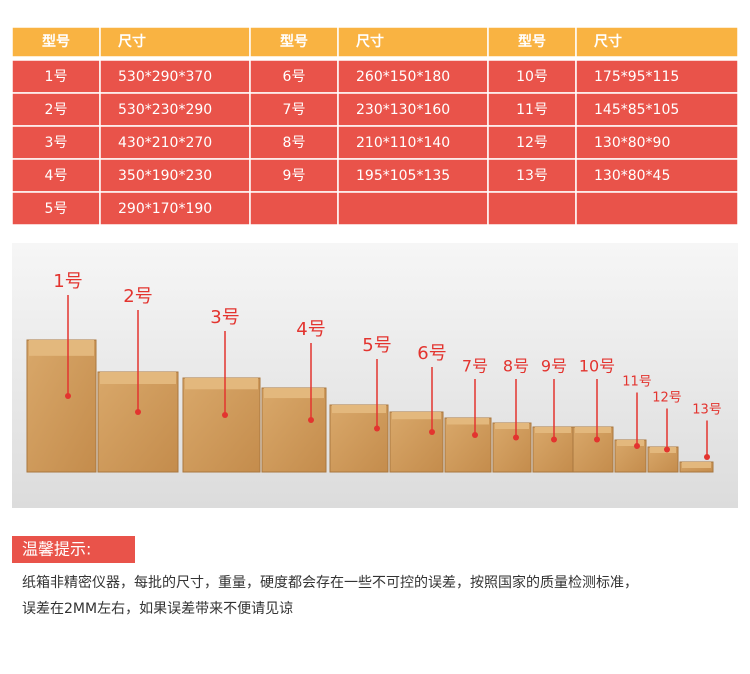 The image size is (750, 674). I want to click on box-label: 13号, so click(707, 410).